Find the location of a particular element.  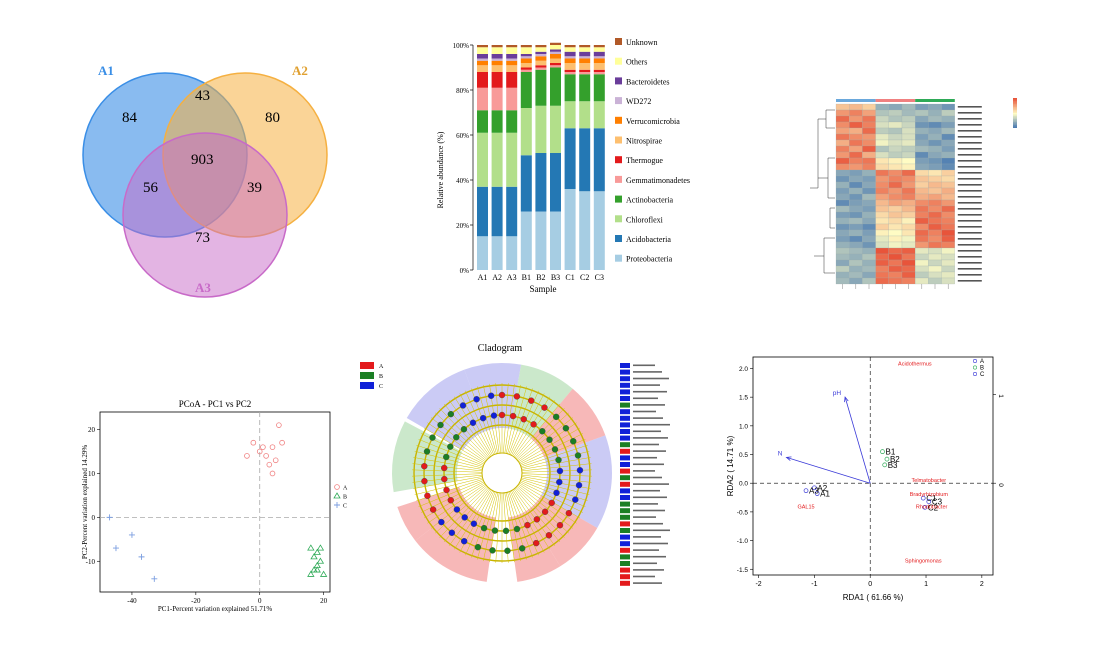

bar-A2-thermogue is located at coordinates (497, 80).